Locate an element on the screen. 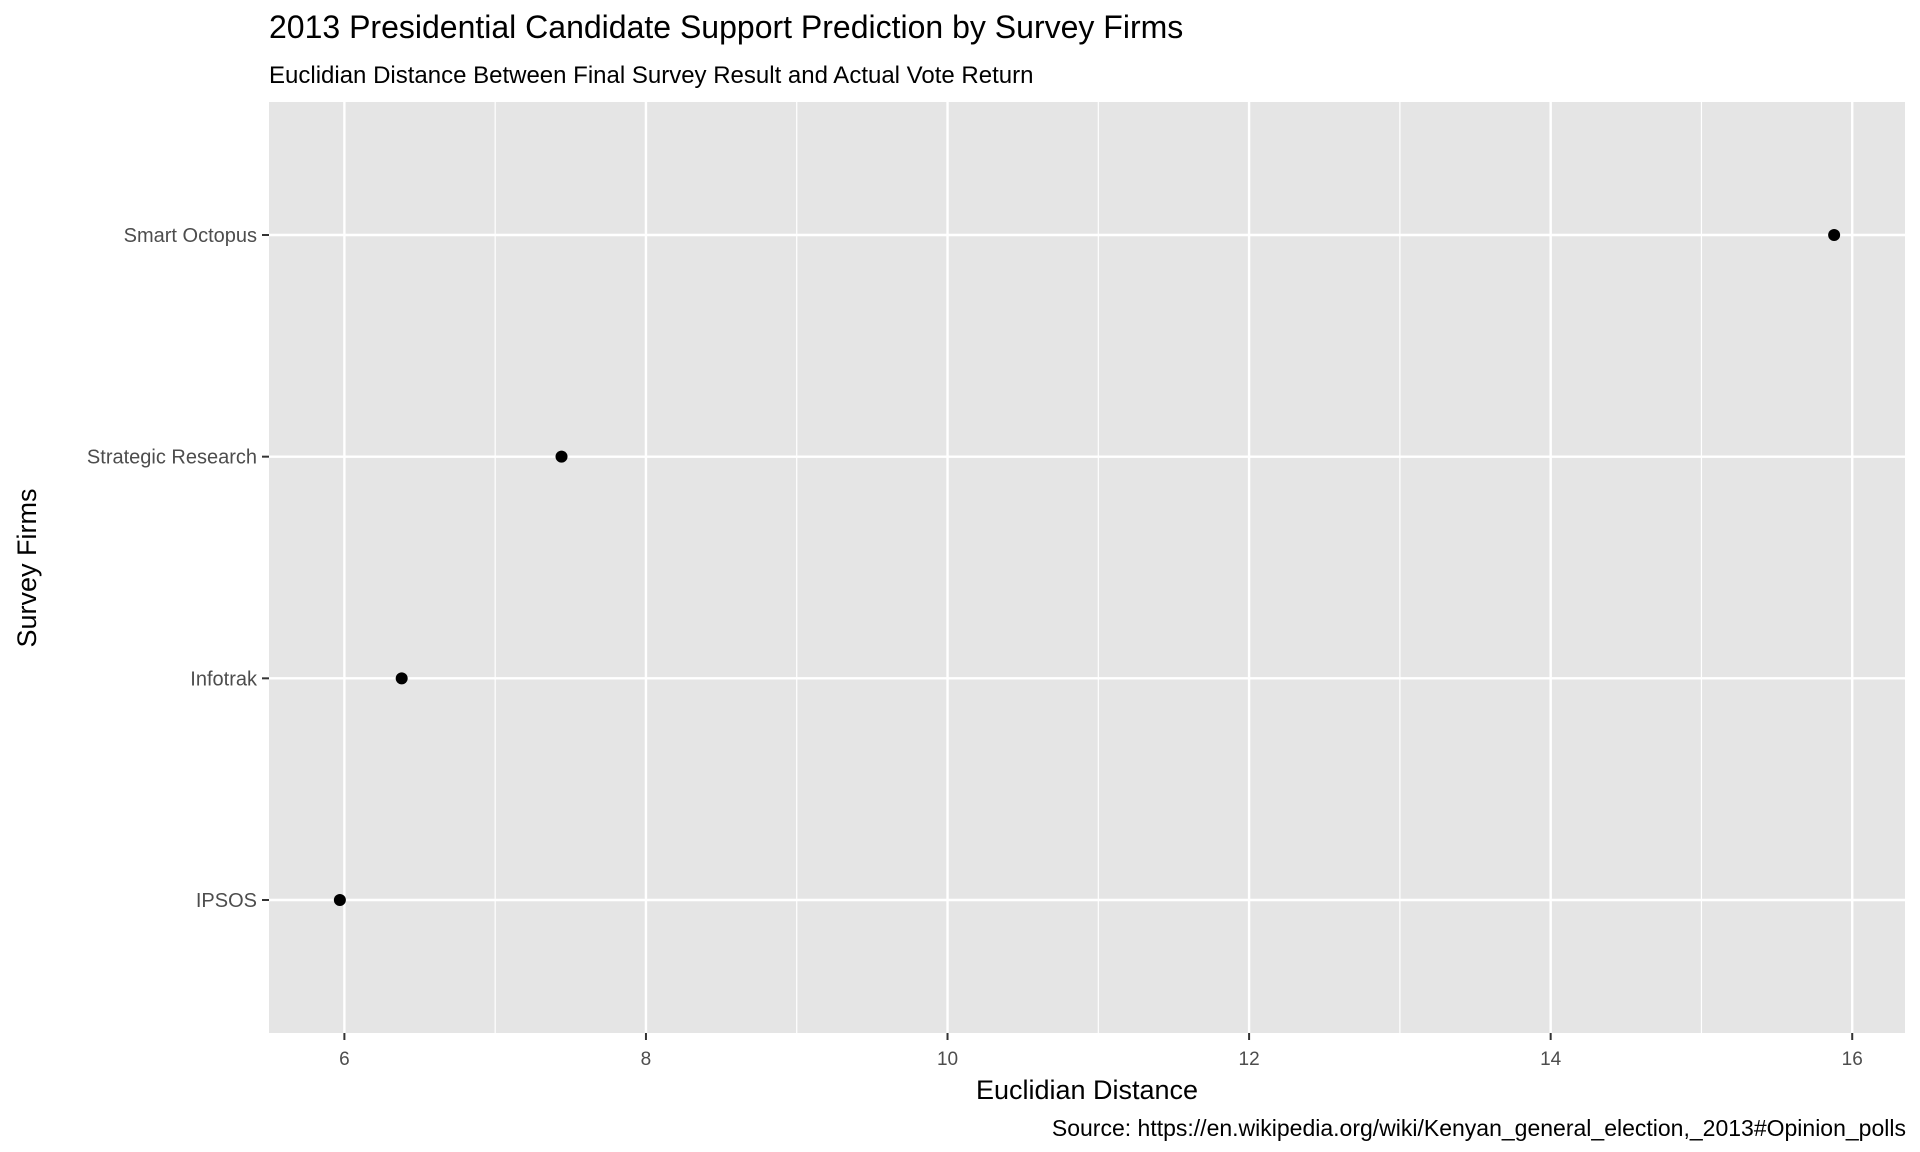 Image resolution: width=1920 pixels, height=1152 pixels. x-tick-label: 16 is located at coordinates (1852, 1059).